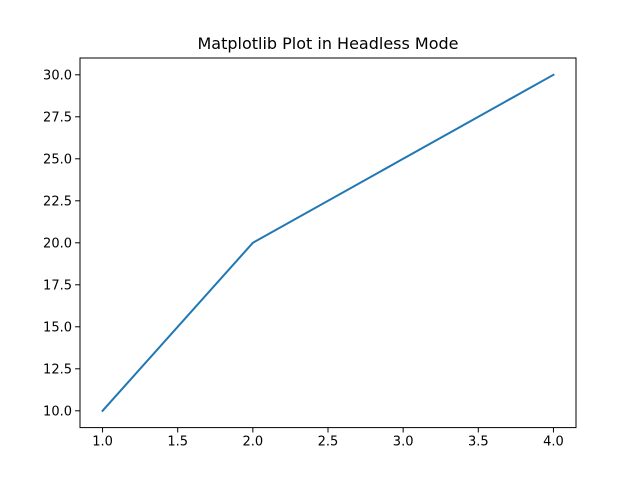  I want to click on y-axis: 10.0 12.5 15.0 17.5 20.0 22.5 25.0 27.5 30.0, so click(61, 243).